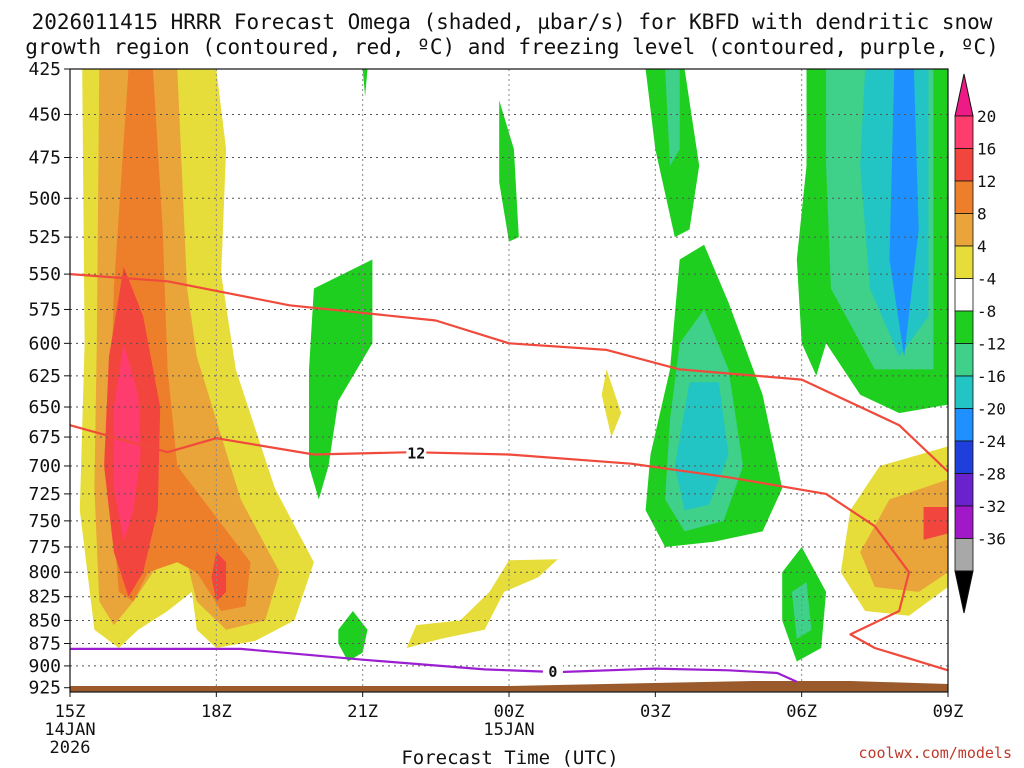 Image resolution: width=1024 pixels, height=768 pixels. What do you see at coordinates (801, 712) in the screenshot?
I see `x-tick-label-5: 06Z` at bounding box center [801, 712].